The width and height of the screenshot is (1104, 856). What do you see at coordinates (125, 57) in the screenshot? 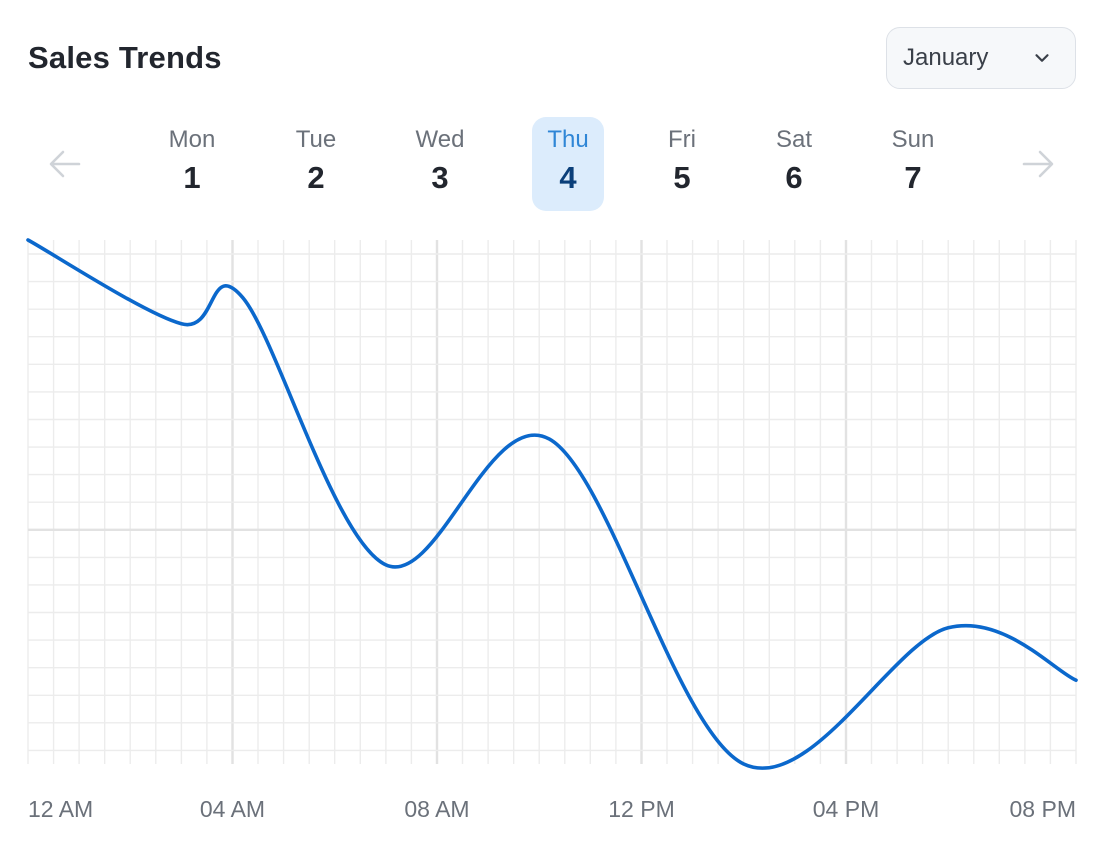
I see `page-title: Sales Trends` at bounding box center [125, 57].